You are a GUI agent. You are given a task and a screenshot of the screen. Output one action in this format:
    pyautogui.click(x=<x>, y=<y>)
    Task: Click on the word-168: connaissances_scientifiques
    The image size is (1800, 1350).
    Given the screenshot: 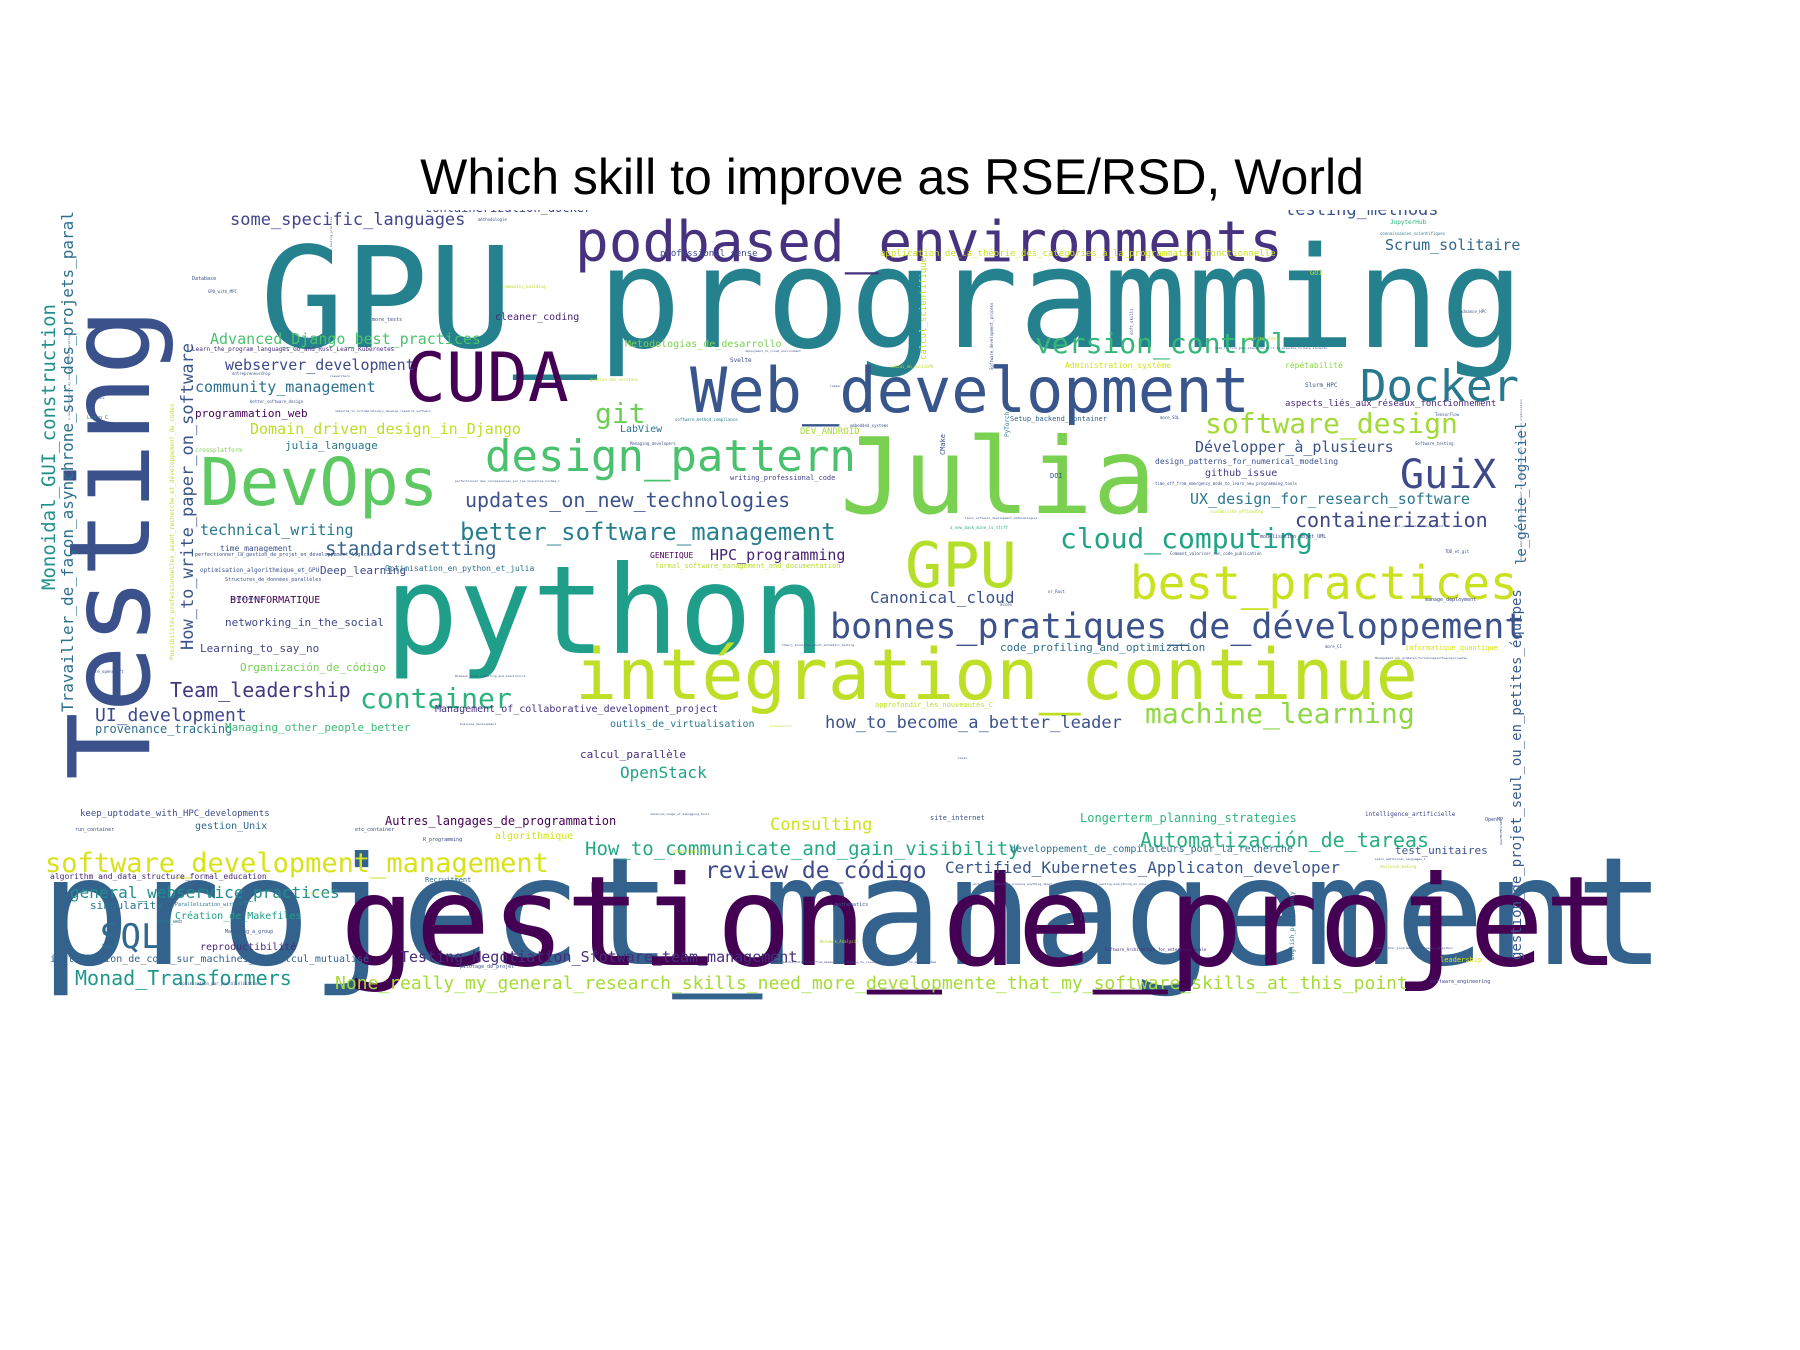 What is the action you would take?
    pyautogui.click(x=1413, y=233)
    